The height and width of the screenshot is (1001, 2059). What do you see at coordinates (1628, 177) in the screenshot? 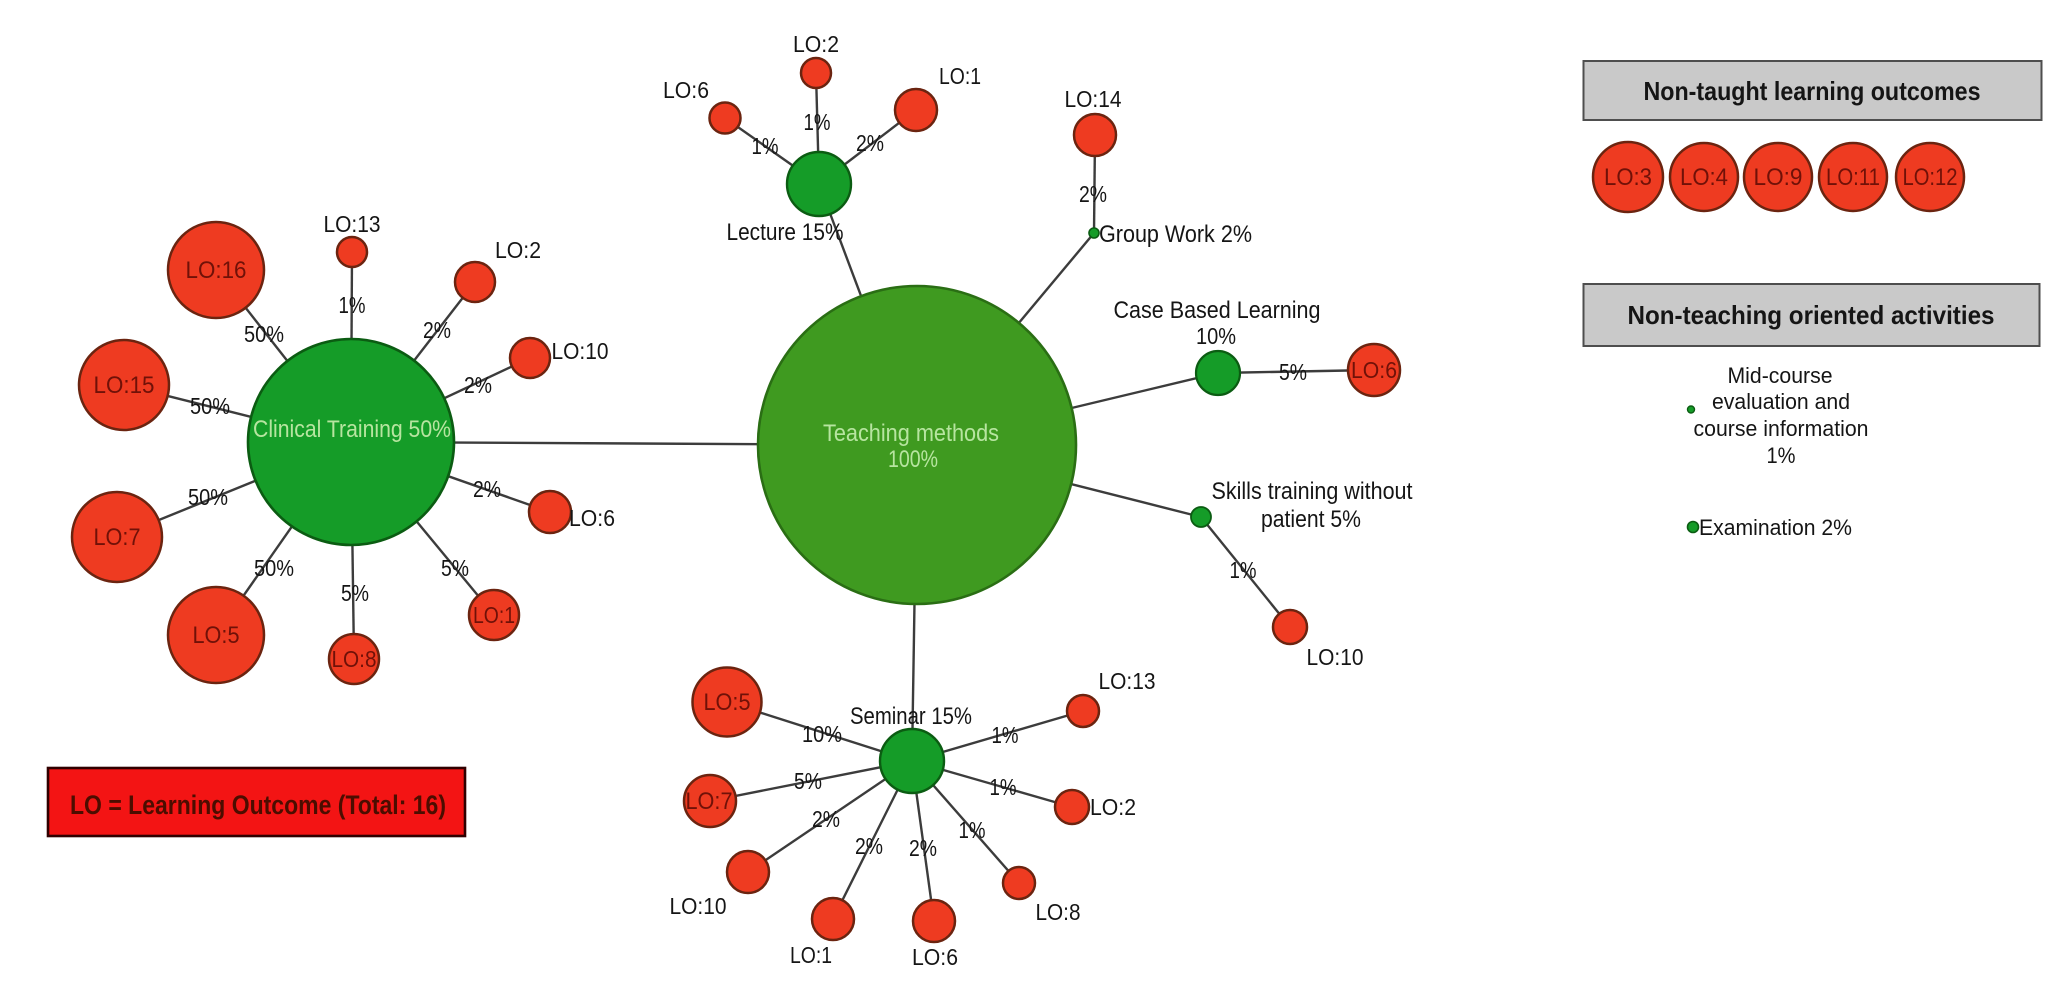
I see `svg-text: LO:3` at bounding box center [1628, 177].